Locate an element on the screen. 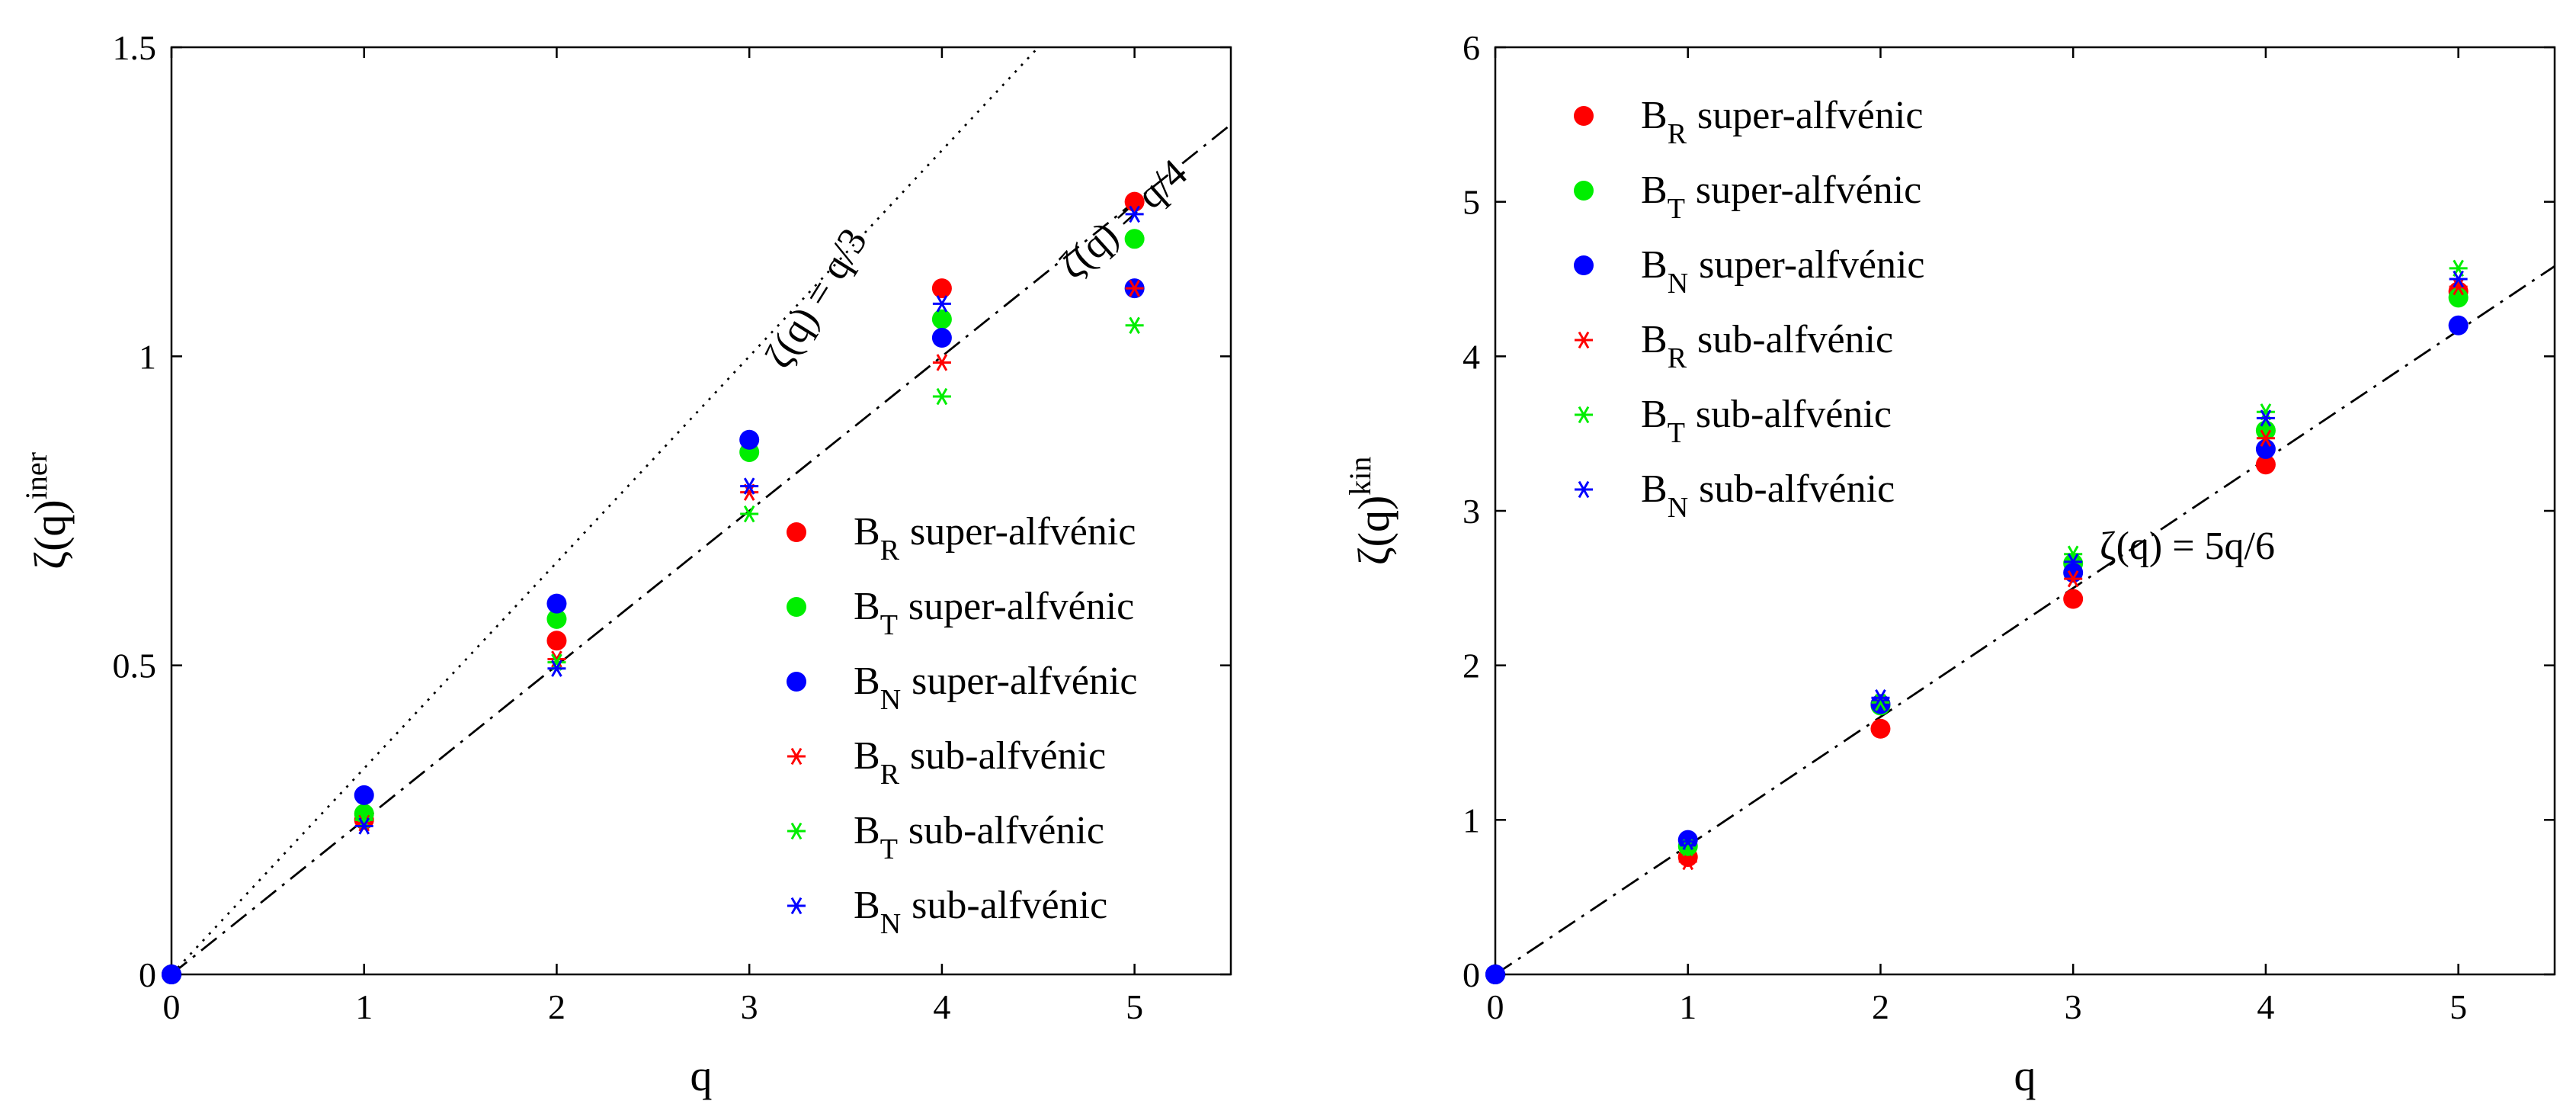  reference-line-label: ζ(q) = 5q/6 is located at coordinates (2187, 547).